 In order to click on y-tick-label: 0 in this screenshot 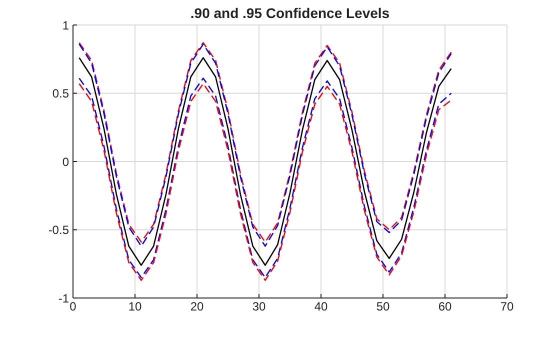, I will do `click(66, 161)`.